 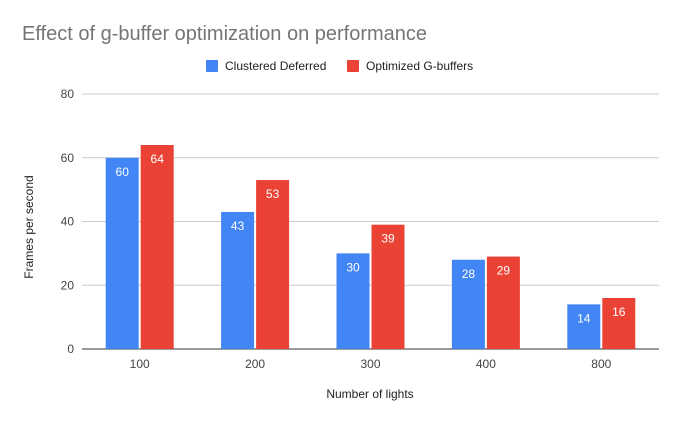 What do you see at coordinates (339, 66) in the screenshot?
I see `legend: Clustered Deferred Optimized G-buffers` at bounding box center [339, 66].